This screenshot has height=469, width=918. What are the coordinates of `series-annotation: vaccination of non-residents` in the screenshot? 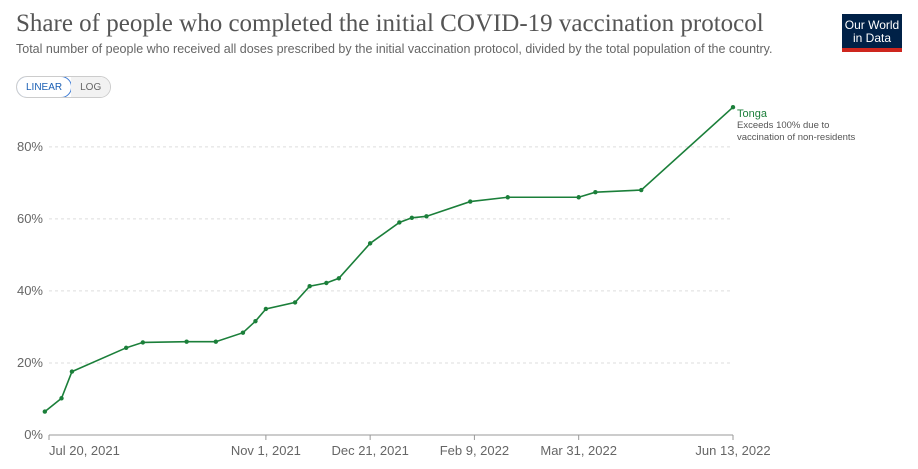 It's located at (796, 137).